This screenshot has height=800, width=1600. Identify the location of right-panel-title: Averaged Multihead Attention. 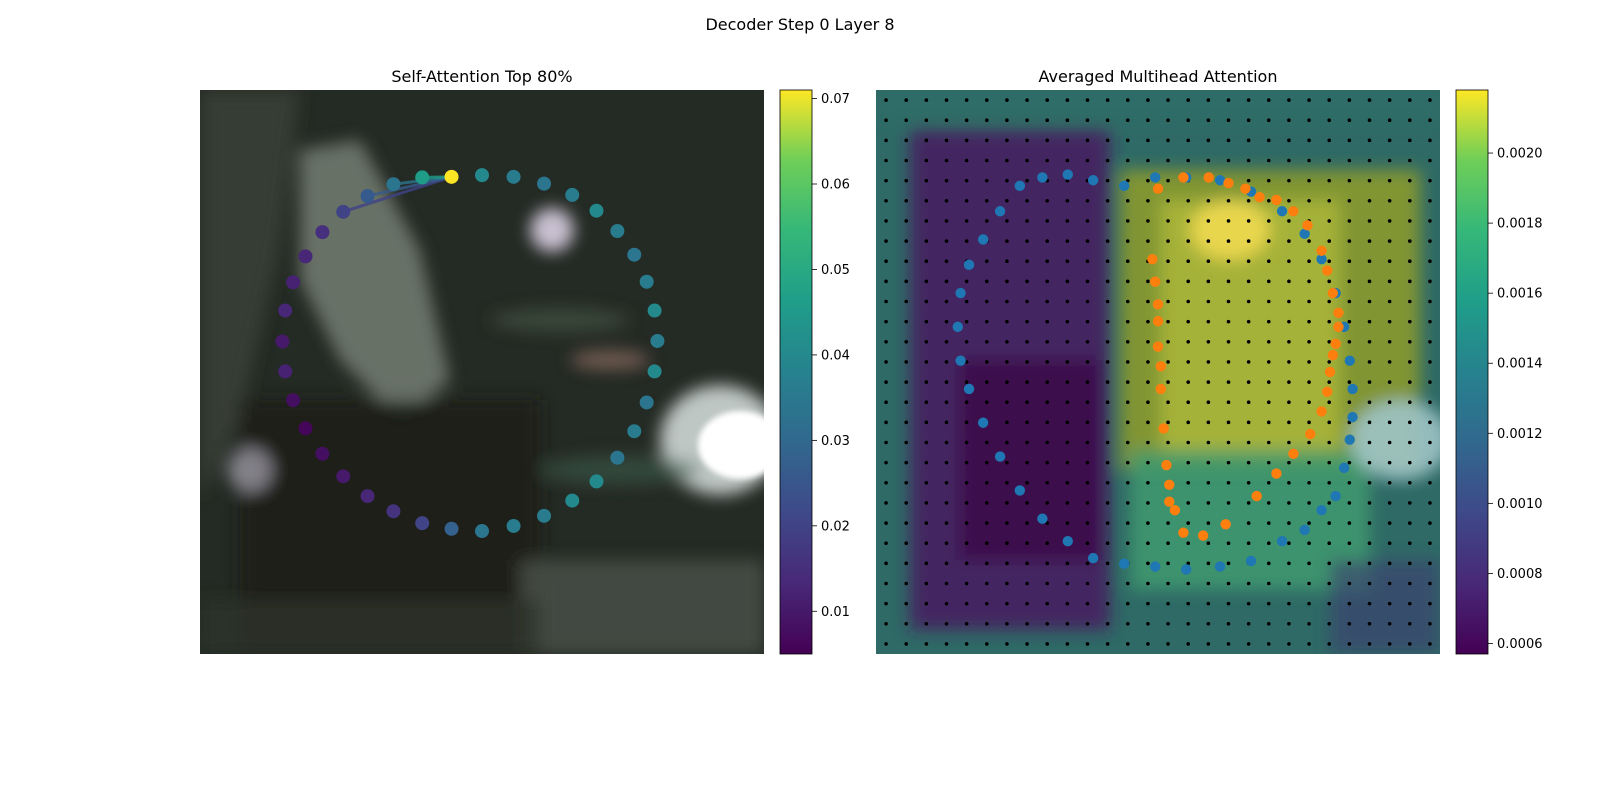
(1158, 76).